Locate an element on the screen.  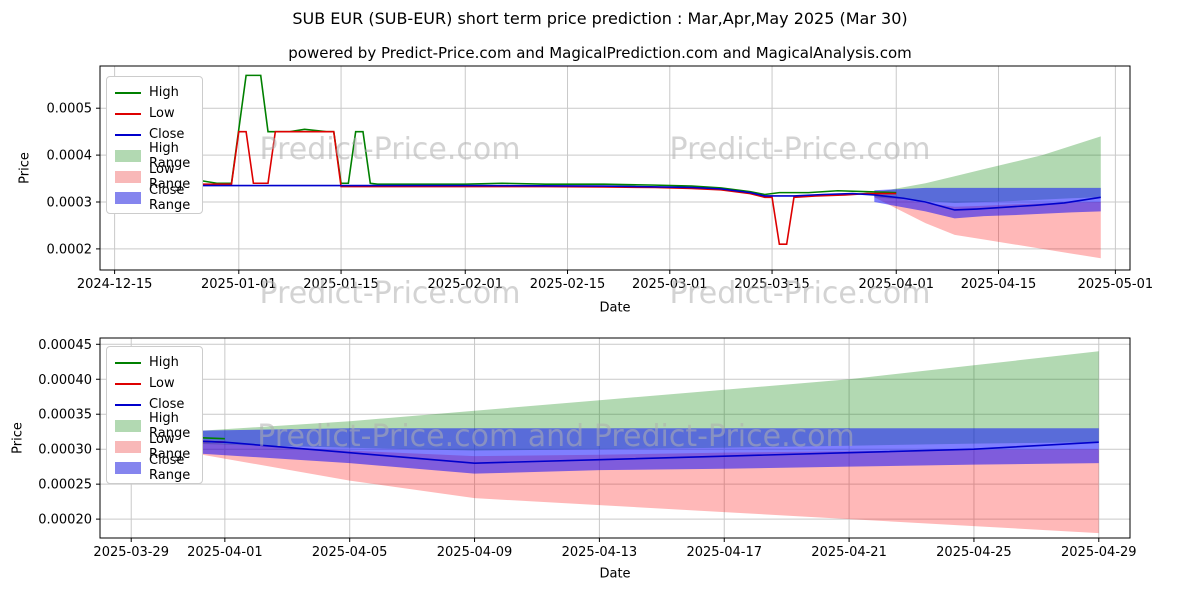
x-tick-label: 2025-04-29 is located at coordinates (1099, 552).